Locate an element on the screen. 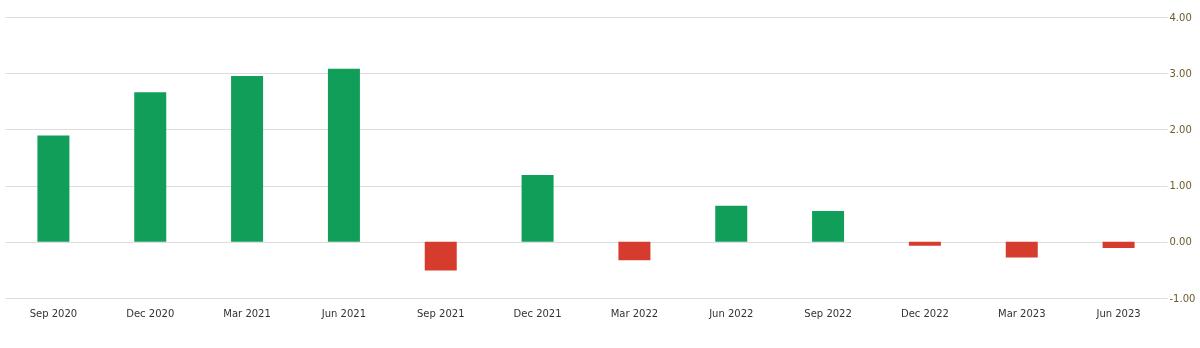 This screenshot has width=1200, height=348. y-tick-label: 1.00 is located at coordinates (1180, 186).